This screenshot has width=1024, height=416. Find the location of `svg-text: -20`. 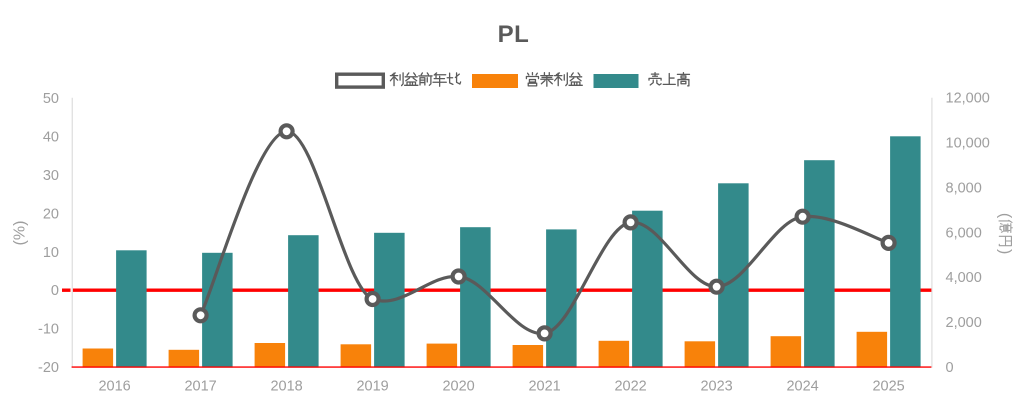

svg-text: -20 is located at coordinates (48, 368).